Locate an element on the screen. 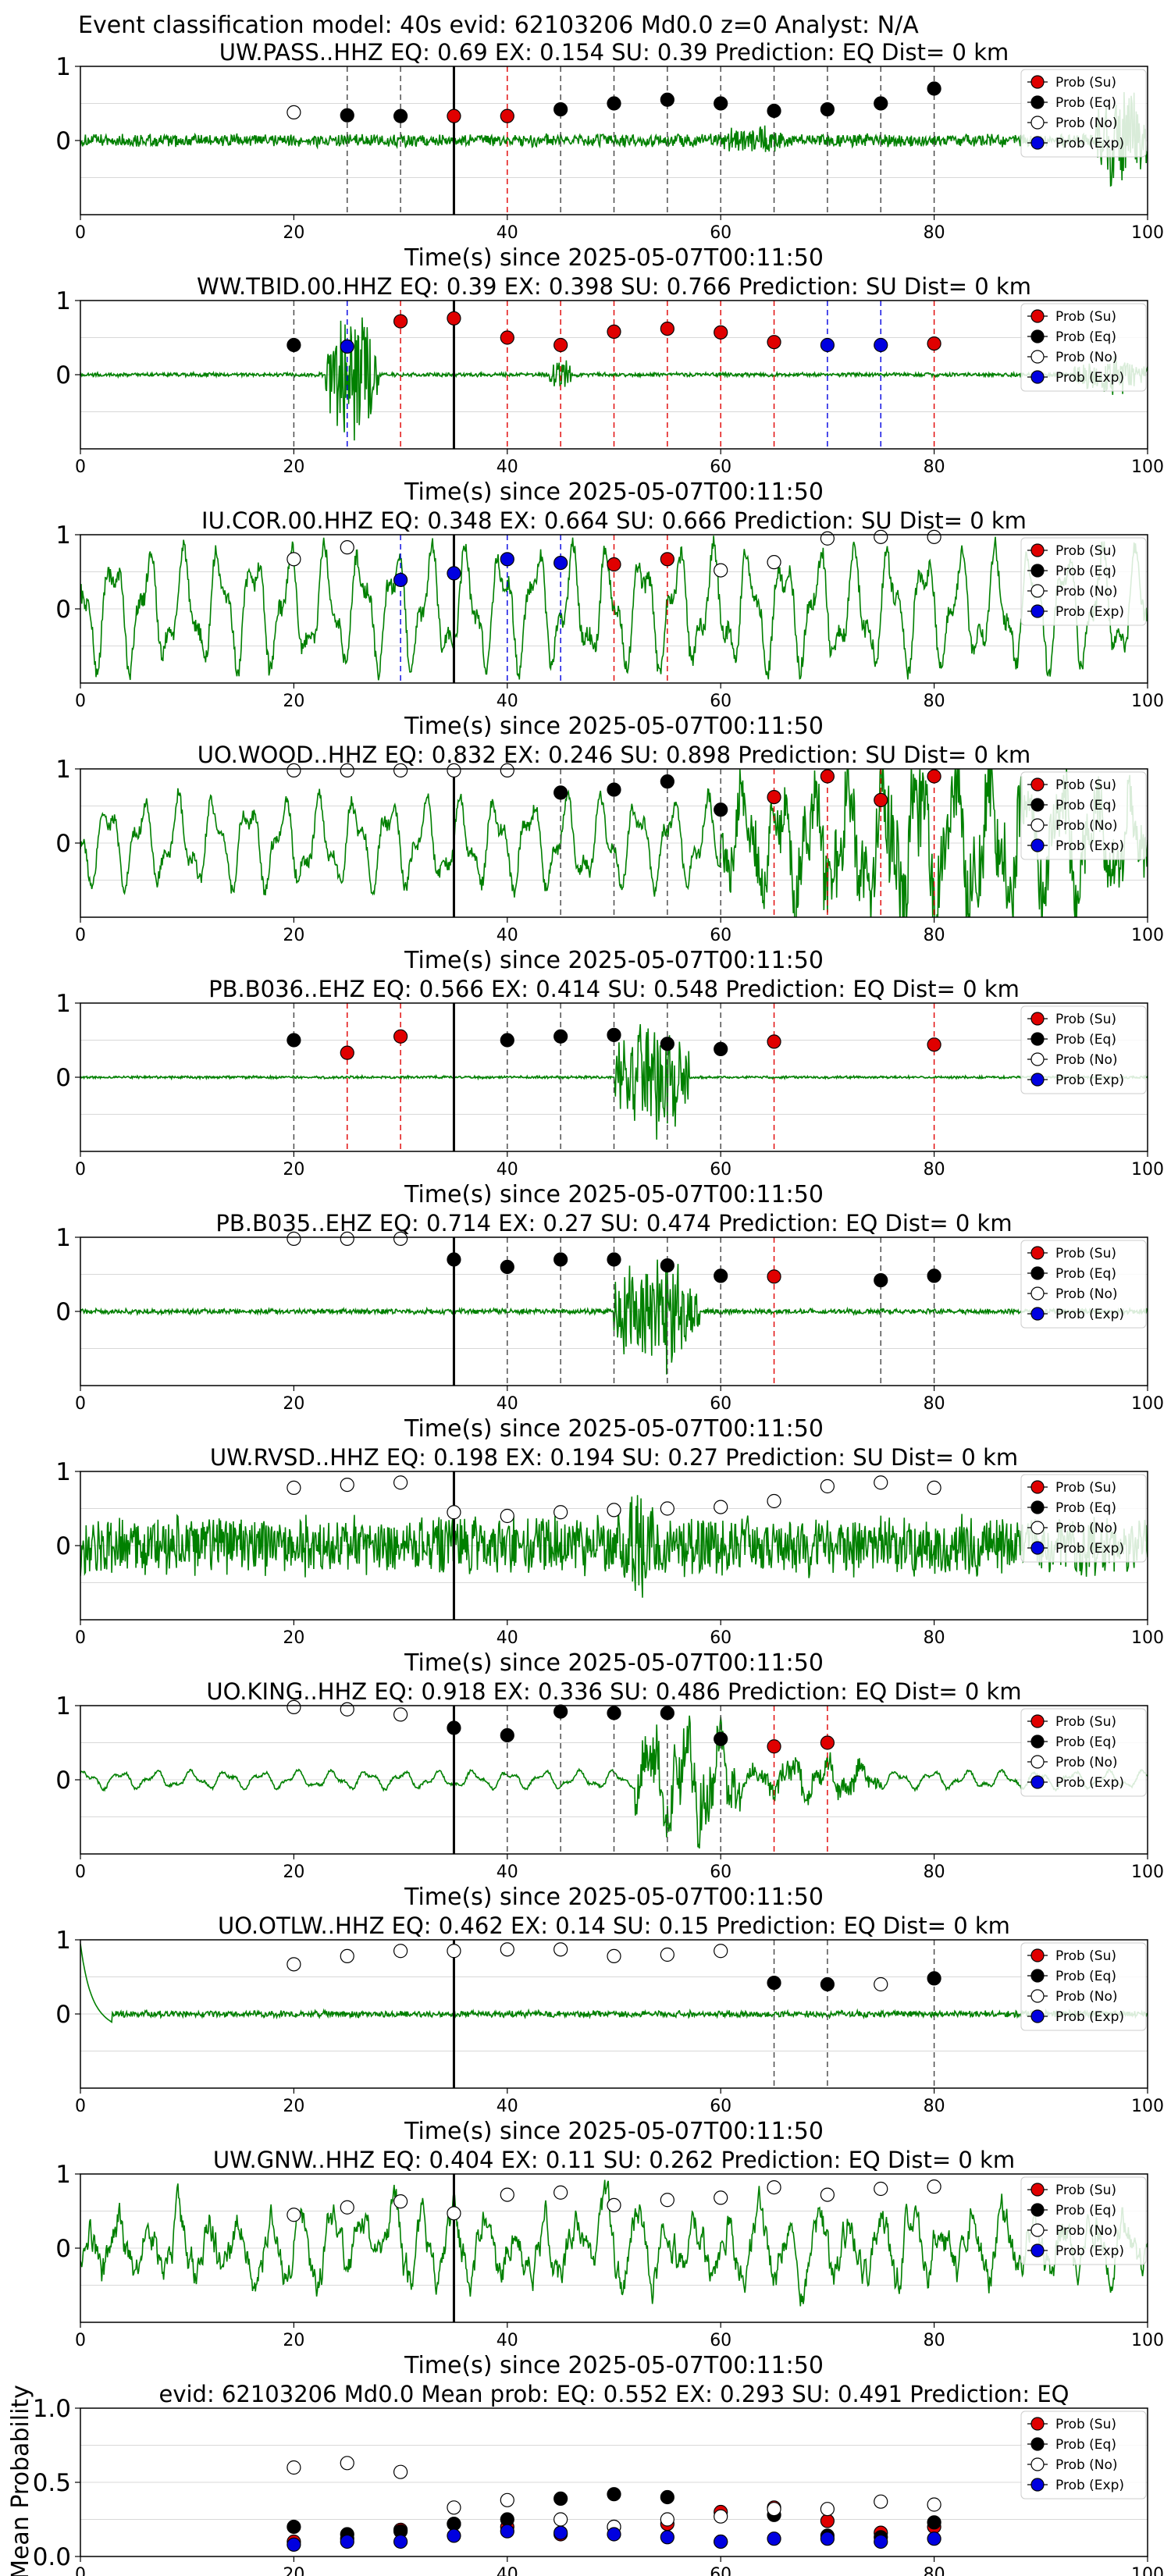 The width and height of the screenshot is (1171, 2576). y-axis-label: Mean Probability is located at coordinates (20, 2480).